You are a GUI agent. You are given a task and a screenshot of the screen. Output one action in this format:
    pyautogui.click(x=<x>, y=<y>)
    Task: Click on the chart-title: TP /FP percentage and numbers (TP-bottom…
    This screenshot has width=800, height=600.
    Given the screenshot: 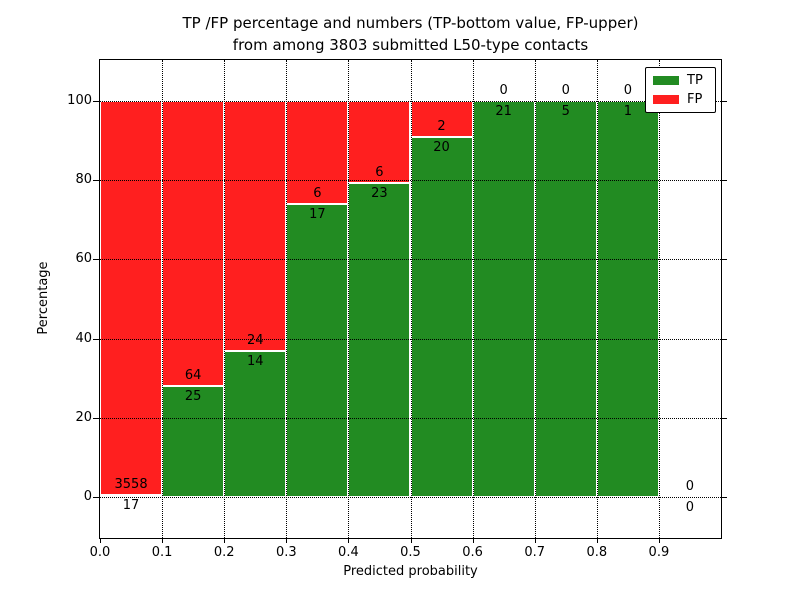 What is the action you would take?
    pyautogui.click(x=410, y=34)
    